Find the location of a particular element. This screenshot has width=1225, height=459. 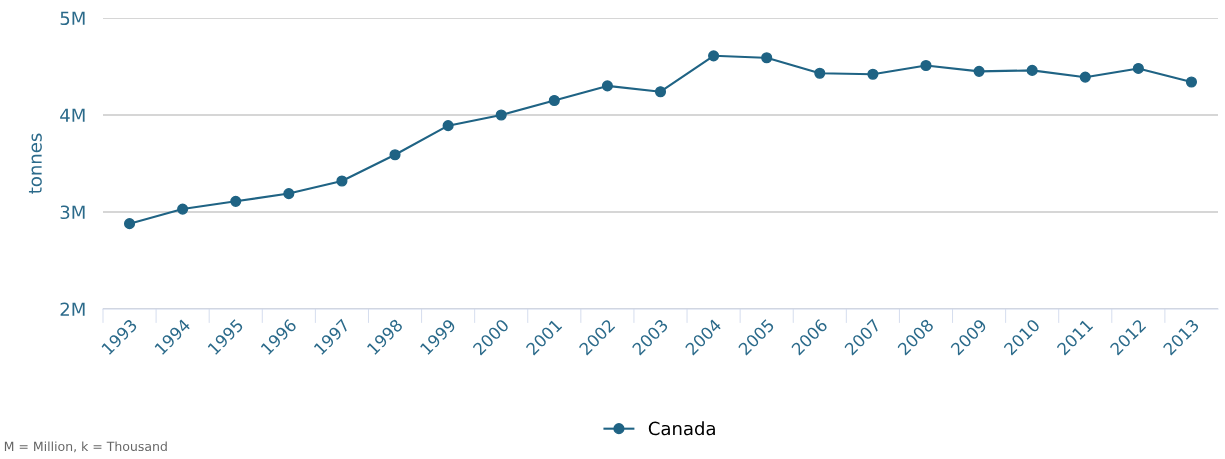

y-tick-label: 3M is located at coordinates (72, 212).